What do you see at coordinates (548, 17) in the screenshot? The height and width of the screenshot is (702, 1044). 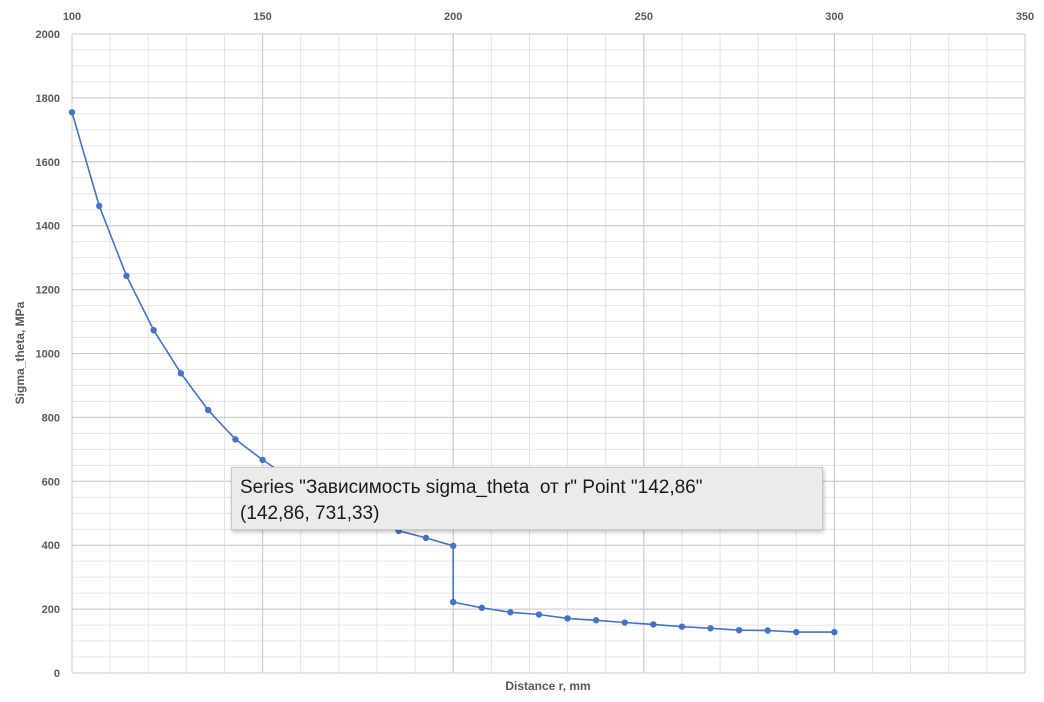 I see `x-tick-labels: 100 150 200 250 300 350` at bounding box center [548, 17].